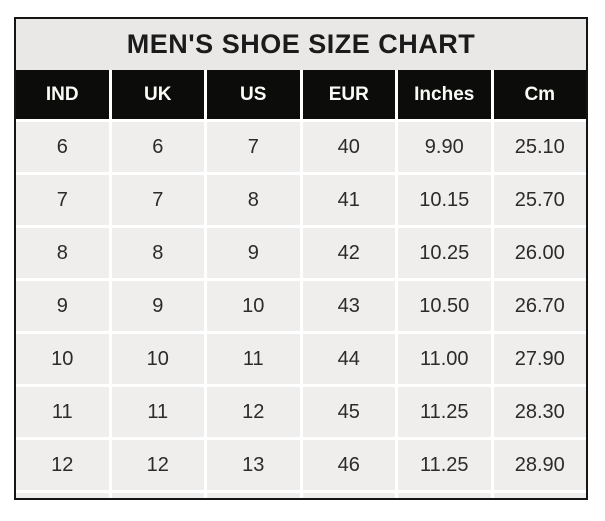 This screenshot has height=521, width=605. What do you see at coordinates (539, 412) in the screenshot?
I see `table-cell: 28.30` at bounding box center [539, 412].